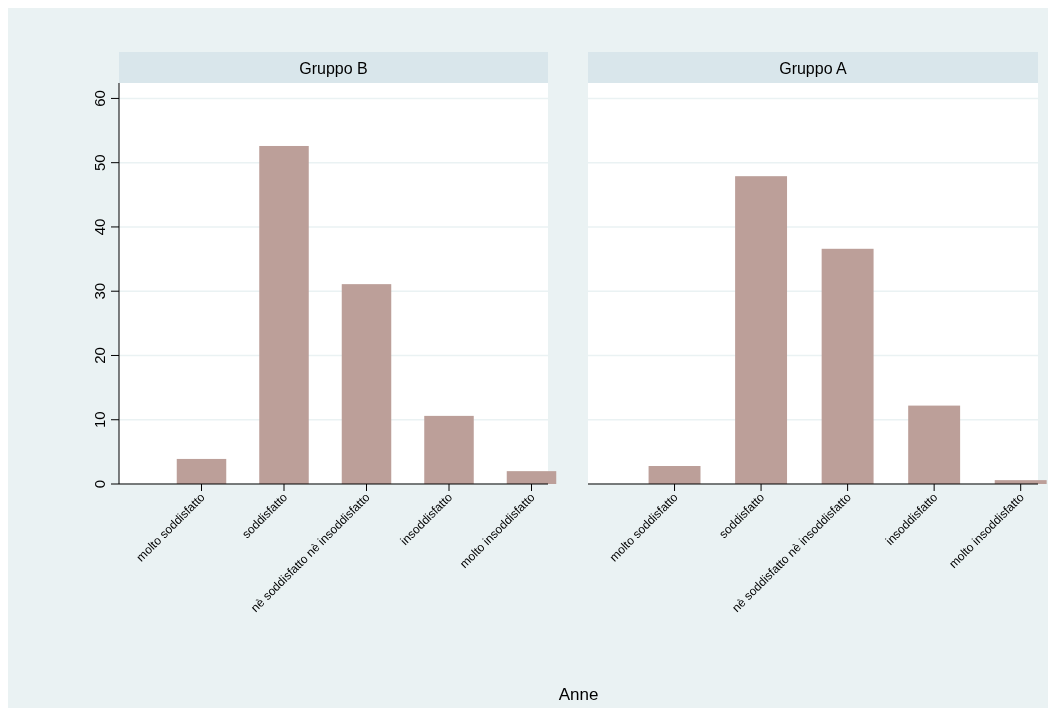 Image resolution: width=1056 pixels, height=715 pixels. Describe the element at coordinates (578, 694) in the screenshot. I see `x-axis-title: Anne` at that location.